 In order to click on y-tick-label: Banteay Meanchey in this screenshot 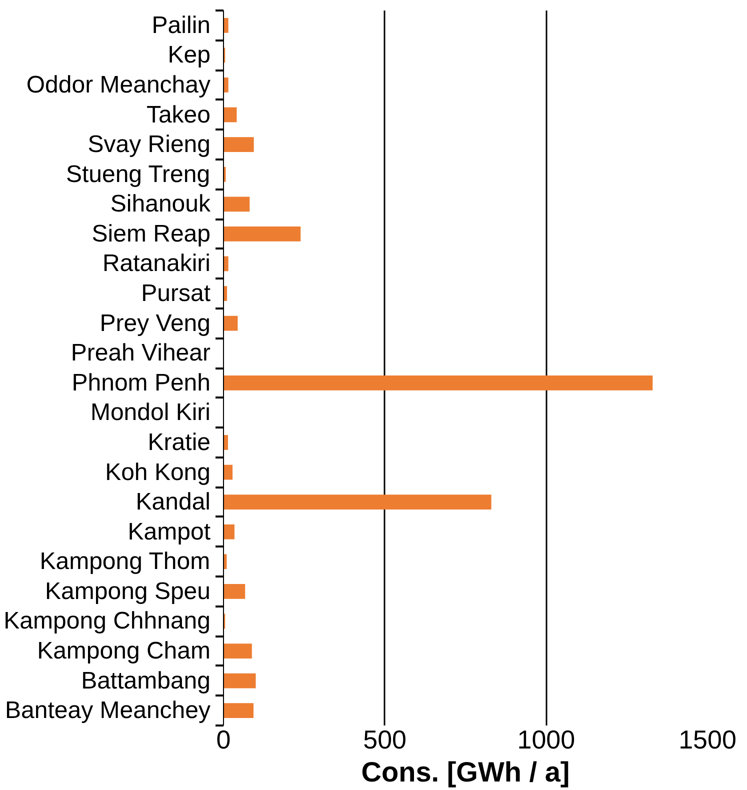, I will do `click(108, 710)`.